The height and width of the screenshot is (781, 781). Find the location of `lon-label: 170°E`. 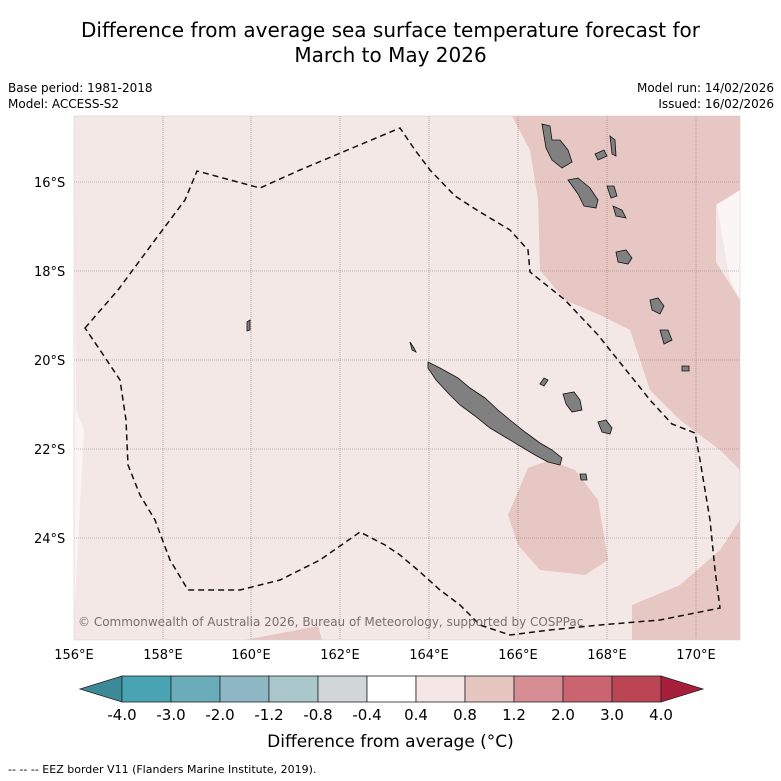

lon-label: 170°E is located at coordinates (696, 655).